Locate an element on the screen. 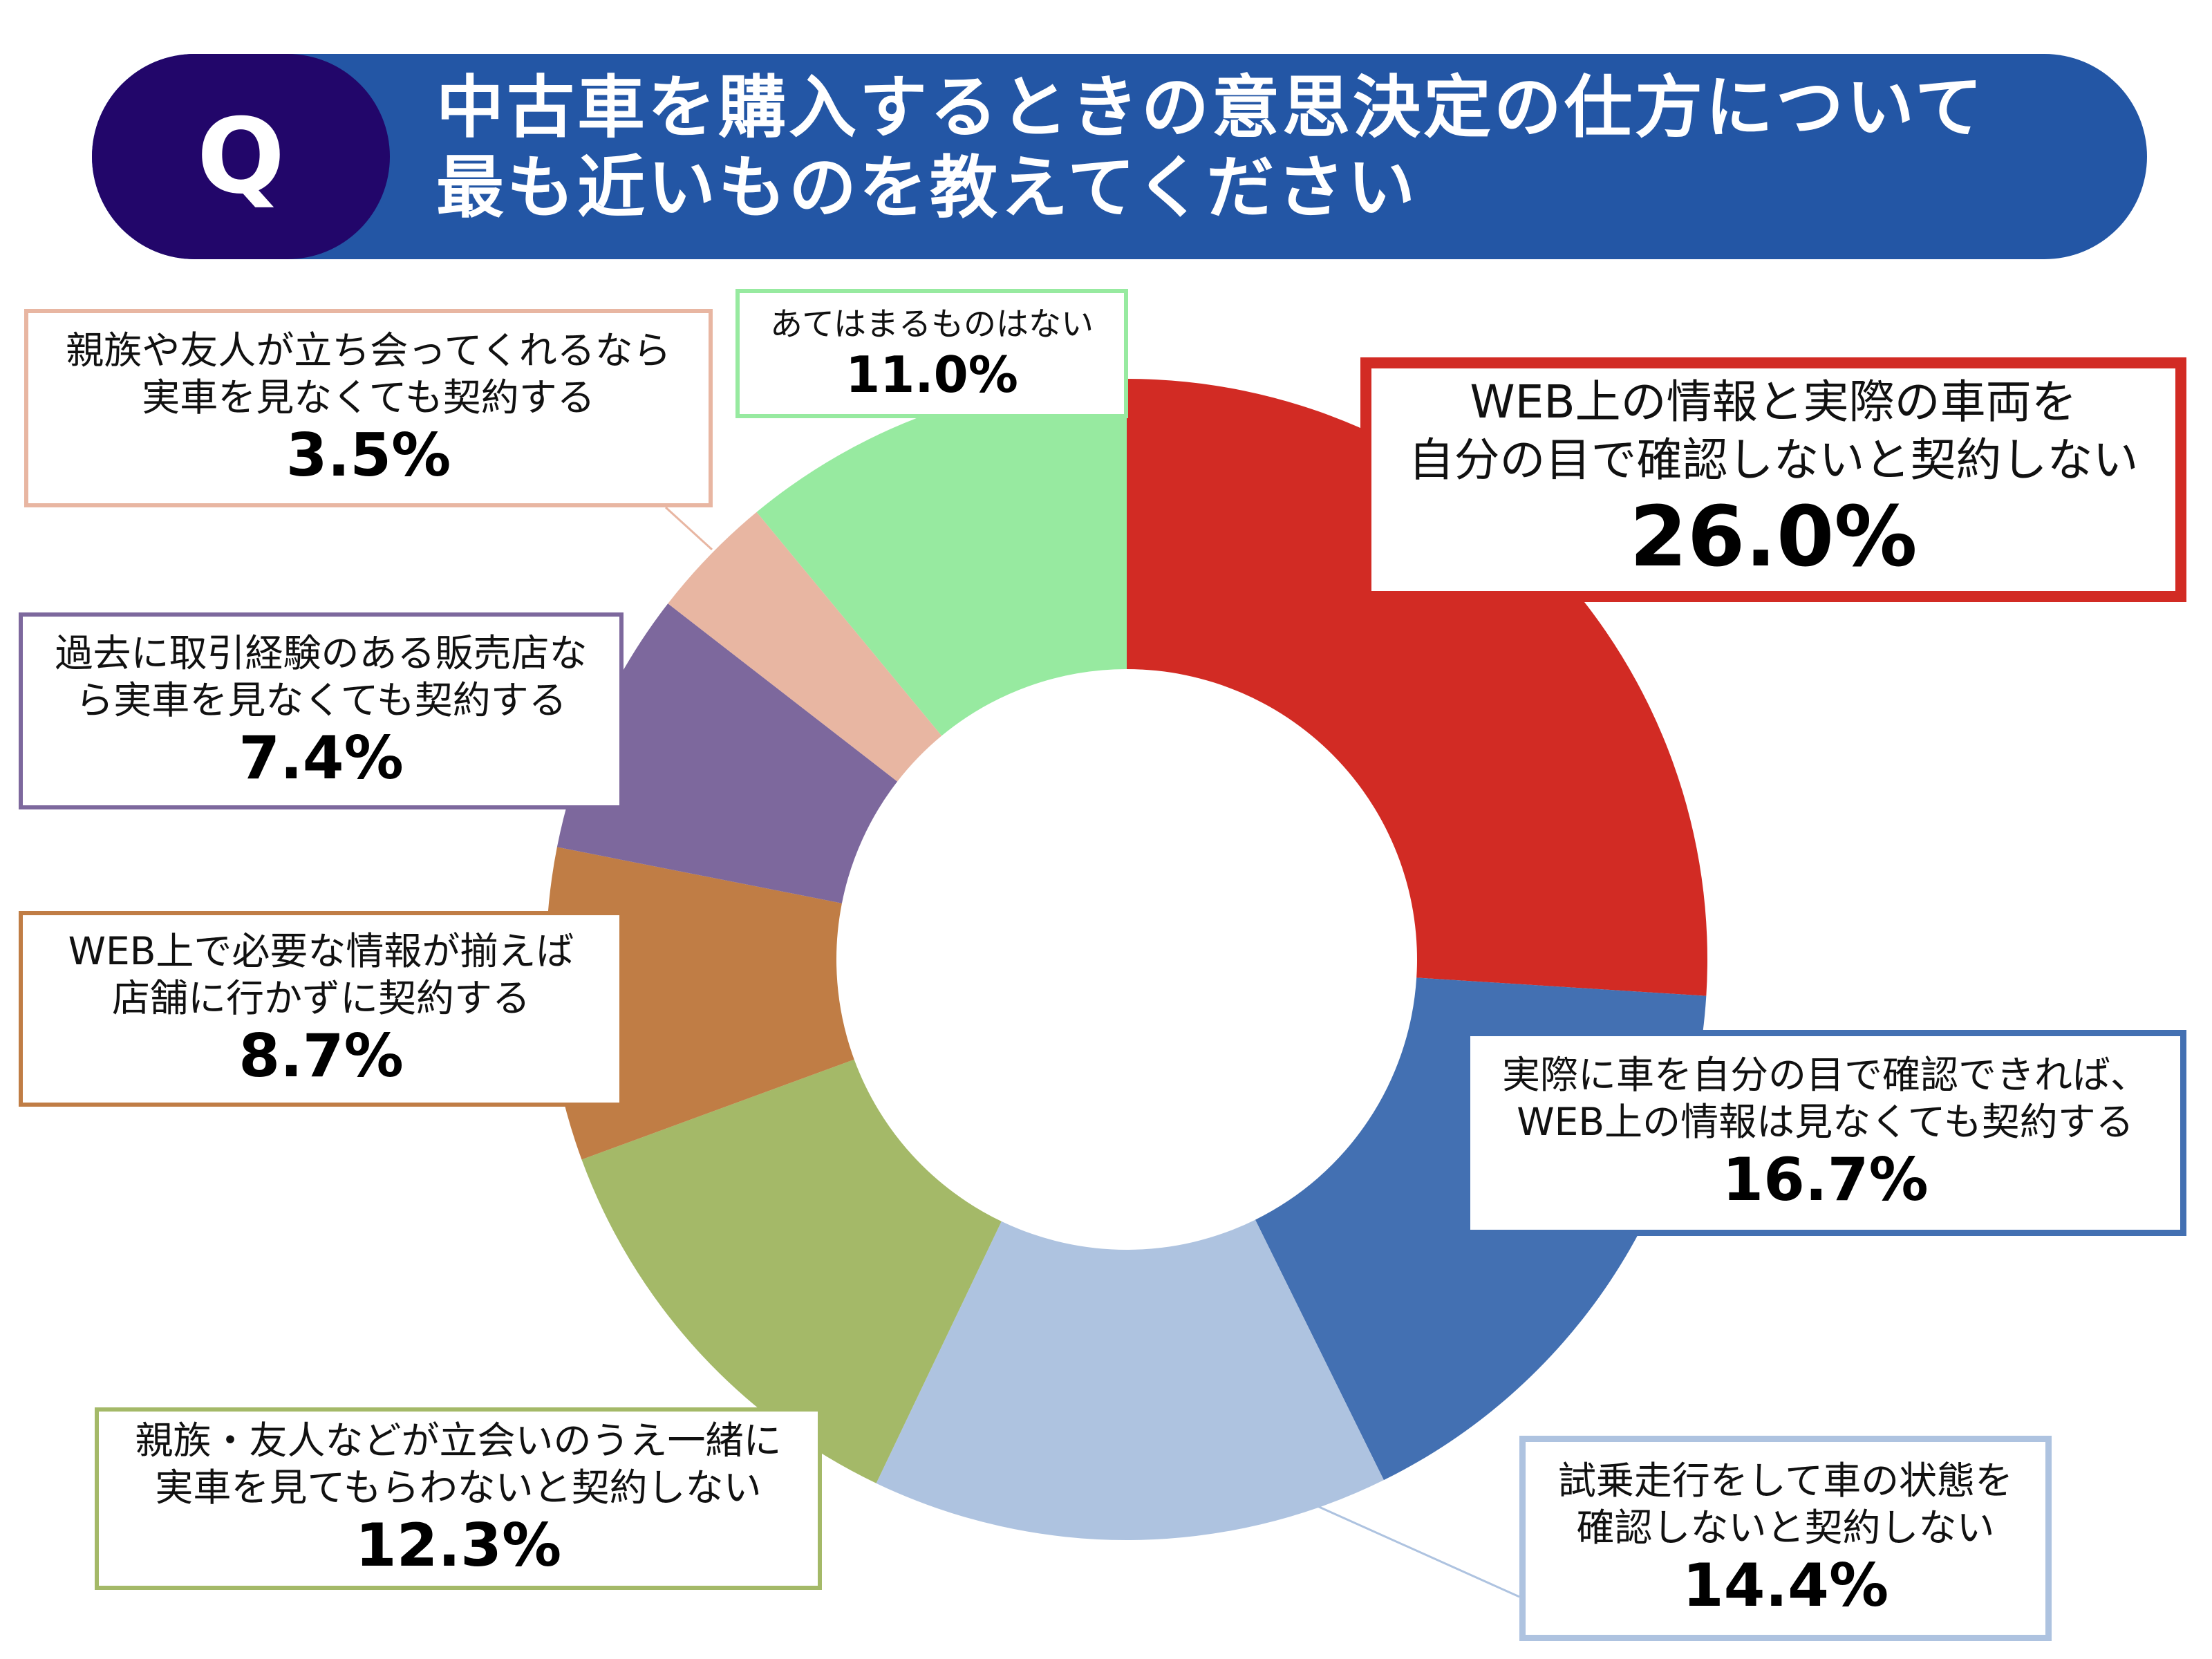  slice-value: 7.4% is located at coordinates (321, 758).